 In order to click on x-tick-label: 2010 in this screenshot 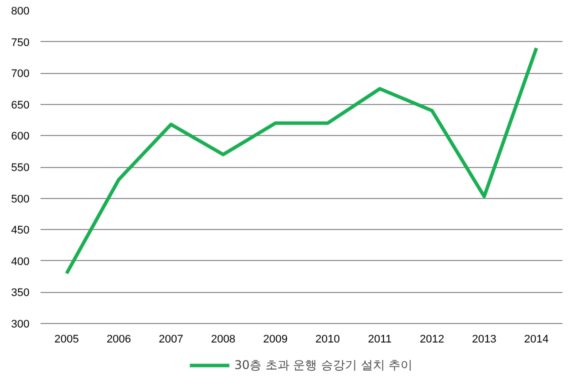, I will do `click(327, 340)`.